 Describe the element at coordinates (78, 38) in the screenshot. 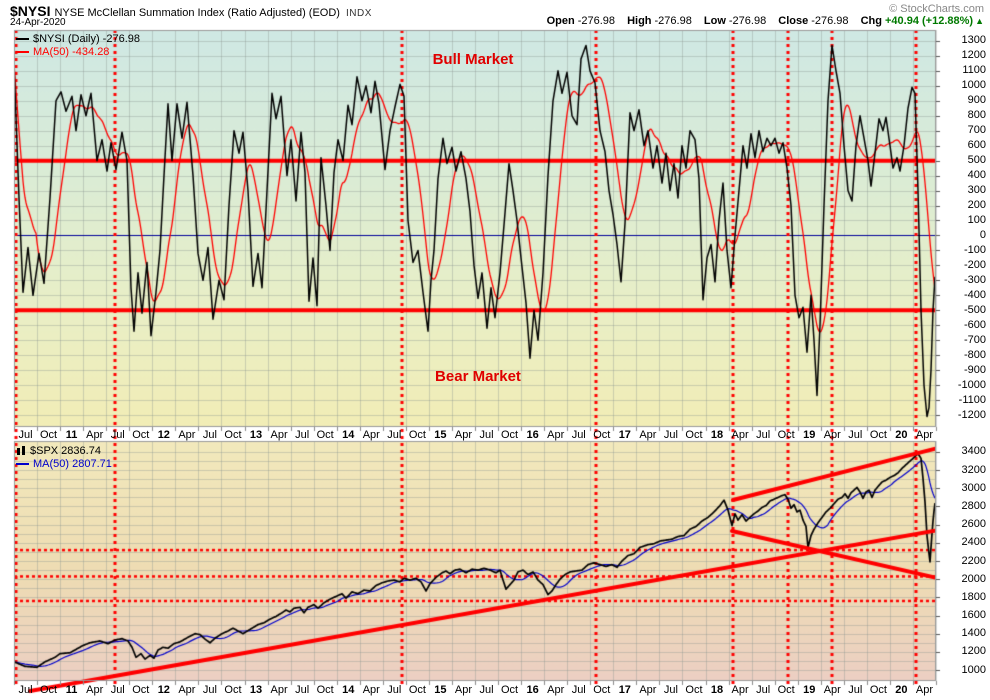

I see `nysi-legend-price-row: $NYSI (Daily) -276.98` at that location.